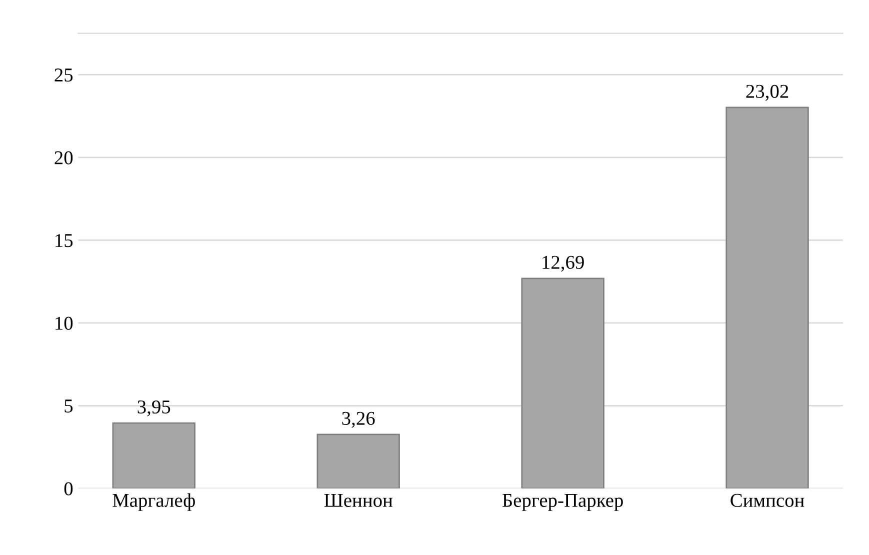 The image size is (869, 555). What do you see at coordinates (562, 502) in the screenshot?
I see `x-tick-label: Бергер-Паркер` at bounding box center [562, 502].